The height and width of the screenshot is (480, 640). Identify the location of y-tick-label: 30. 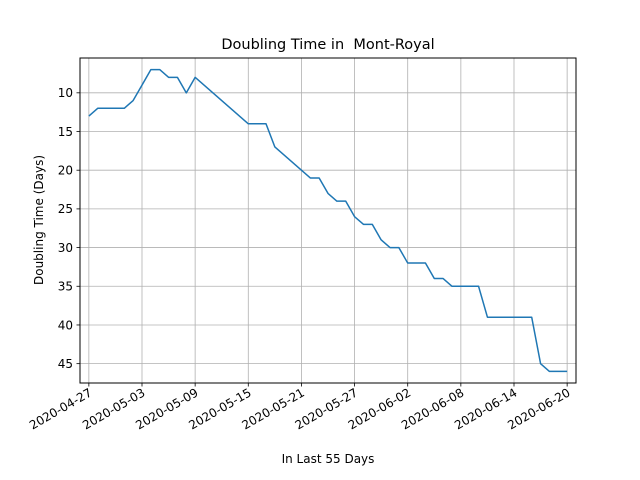
(65, 248).